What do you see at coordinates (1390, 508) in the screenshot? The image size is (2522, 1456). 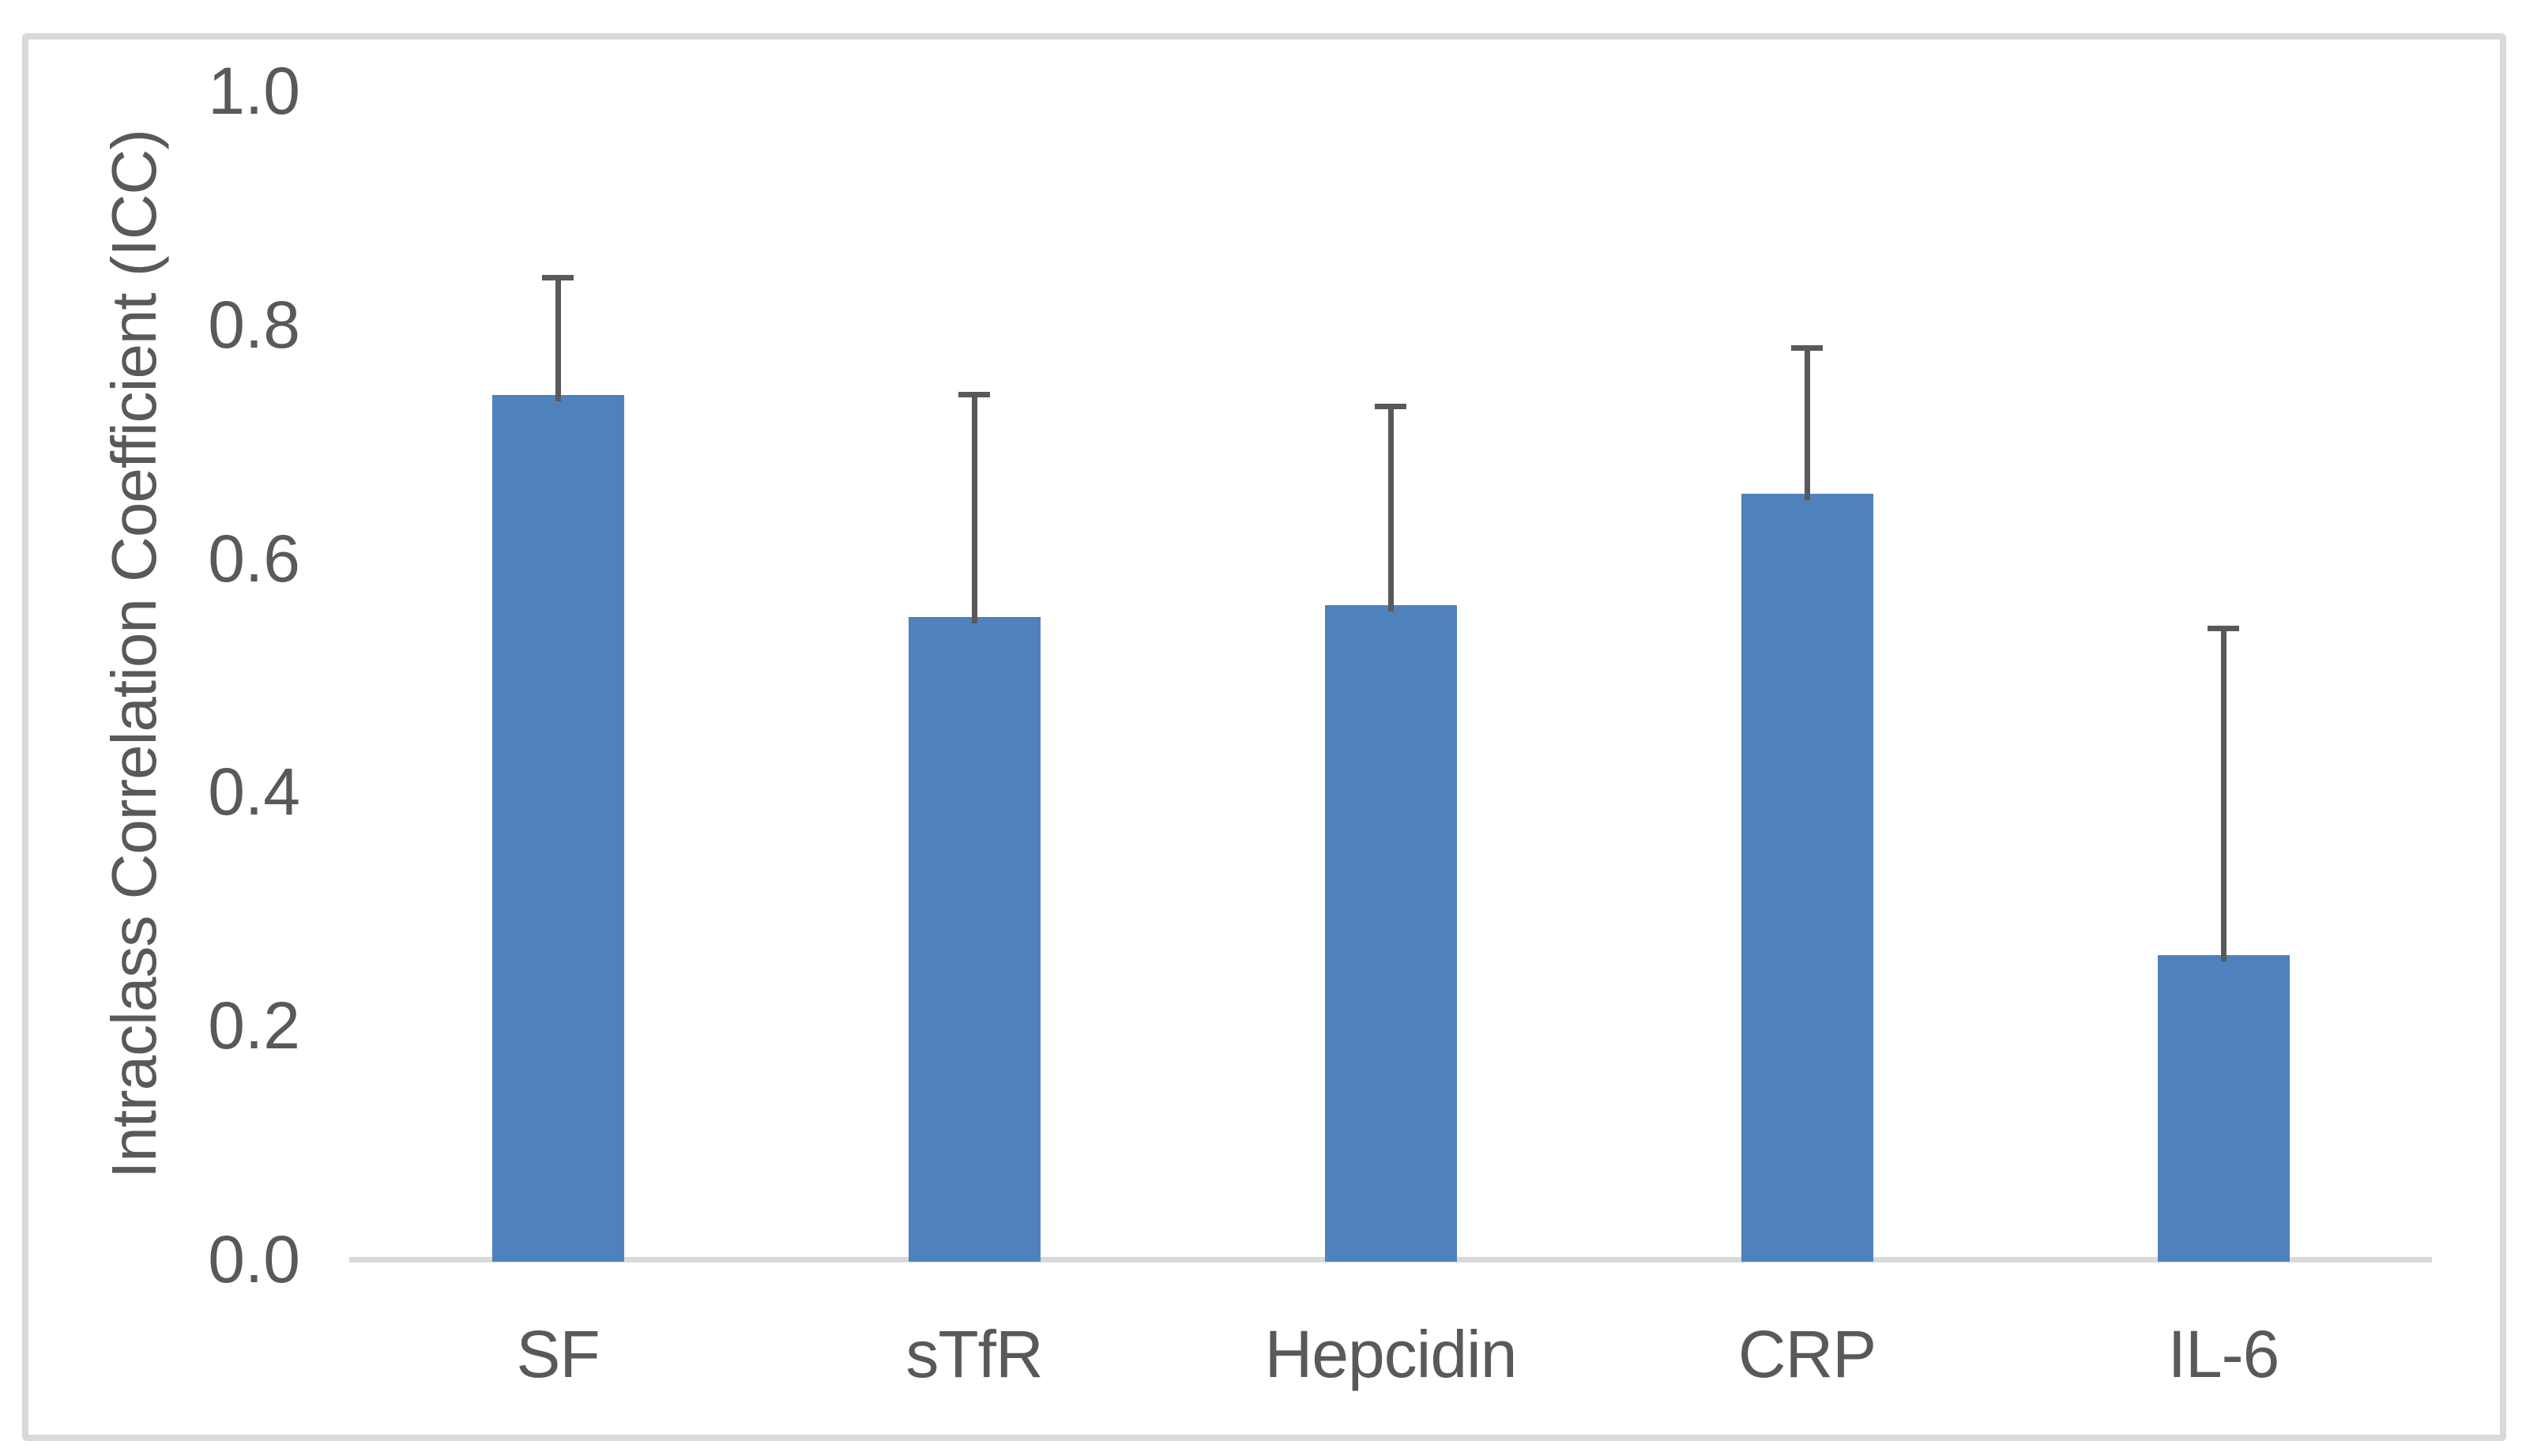 I see `error-bar-line-Hepcidin` at bounding box center [1390, 508].